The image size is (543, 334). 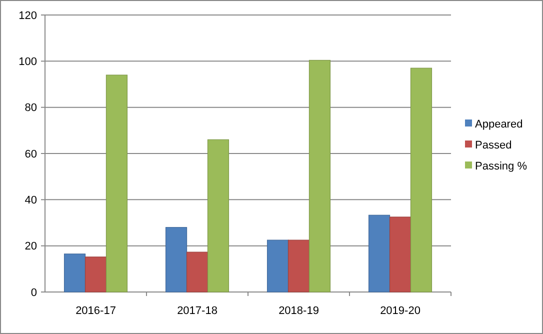 What do you see at coordinates (96, 311) in the screenshot?
I see `x-tick-label: 2016-17` at bounding box center [96, 311].